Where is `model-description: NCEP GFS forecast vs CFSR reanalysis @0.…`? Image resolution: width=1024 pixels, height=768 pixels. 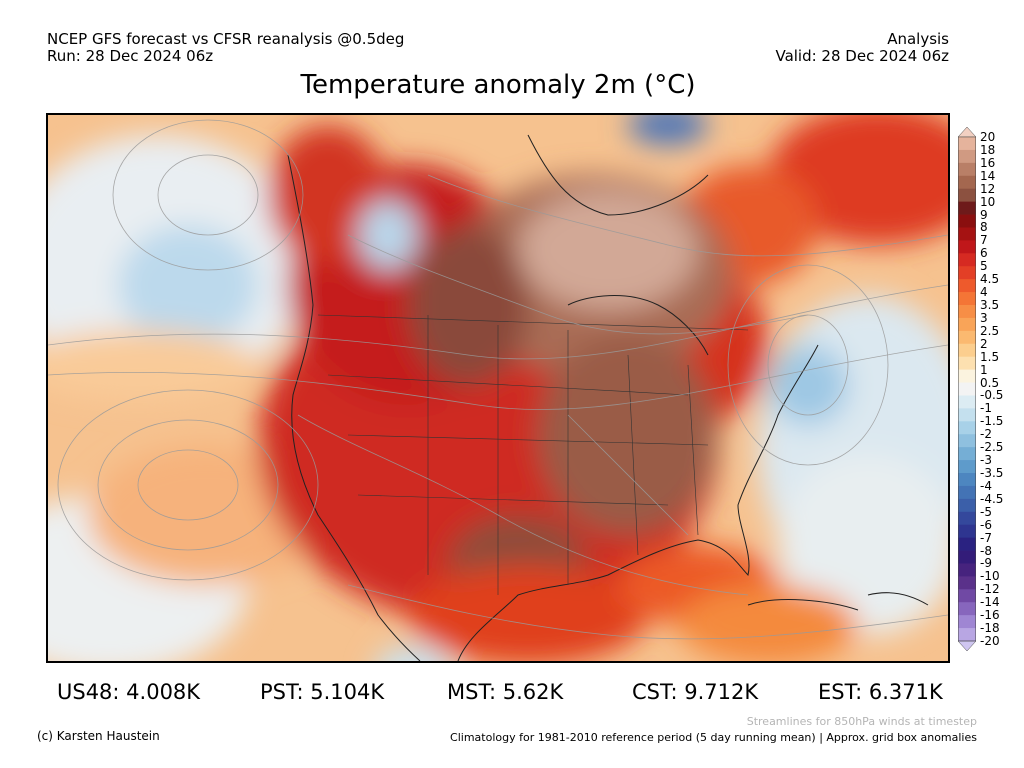
model-description: NCEP GFS forecast vs CFSR reanalysis @0.… is located at coordinates (226, 39).